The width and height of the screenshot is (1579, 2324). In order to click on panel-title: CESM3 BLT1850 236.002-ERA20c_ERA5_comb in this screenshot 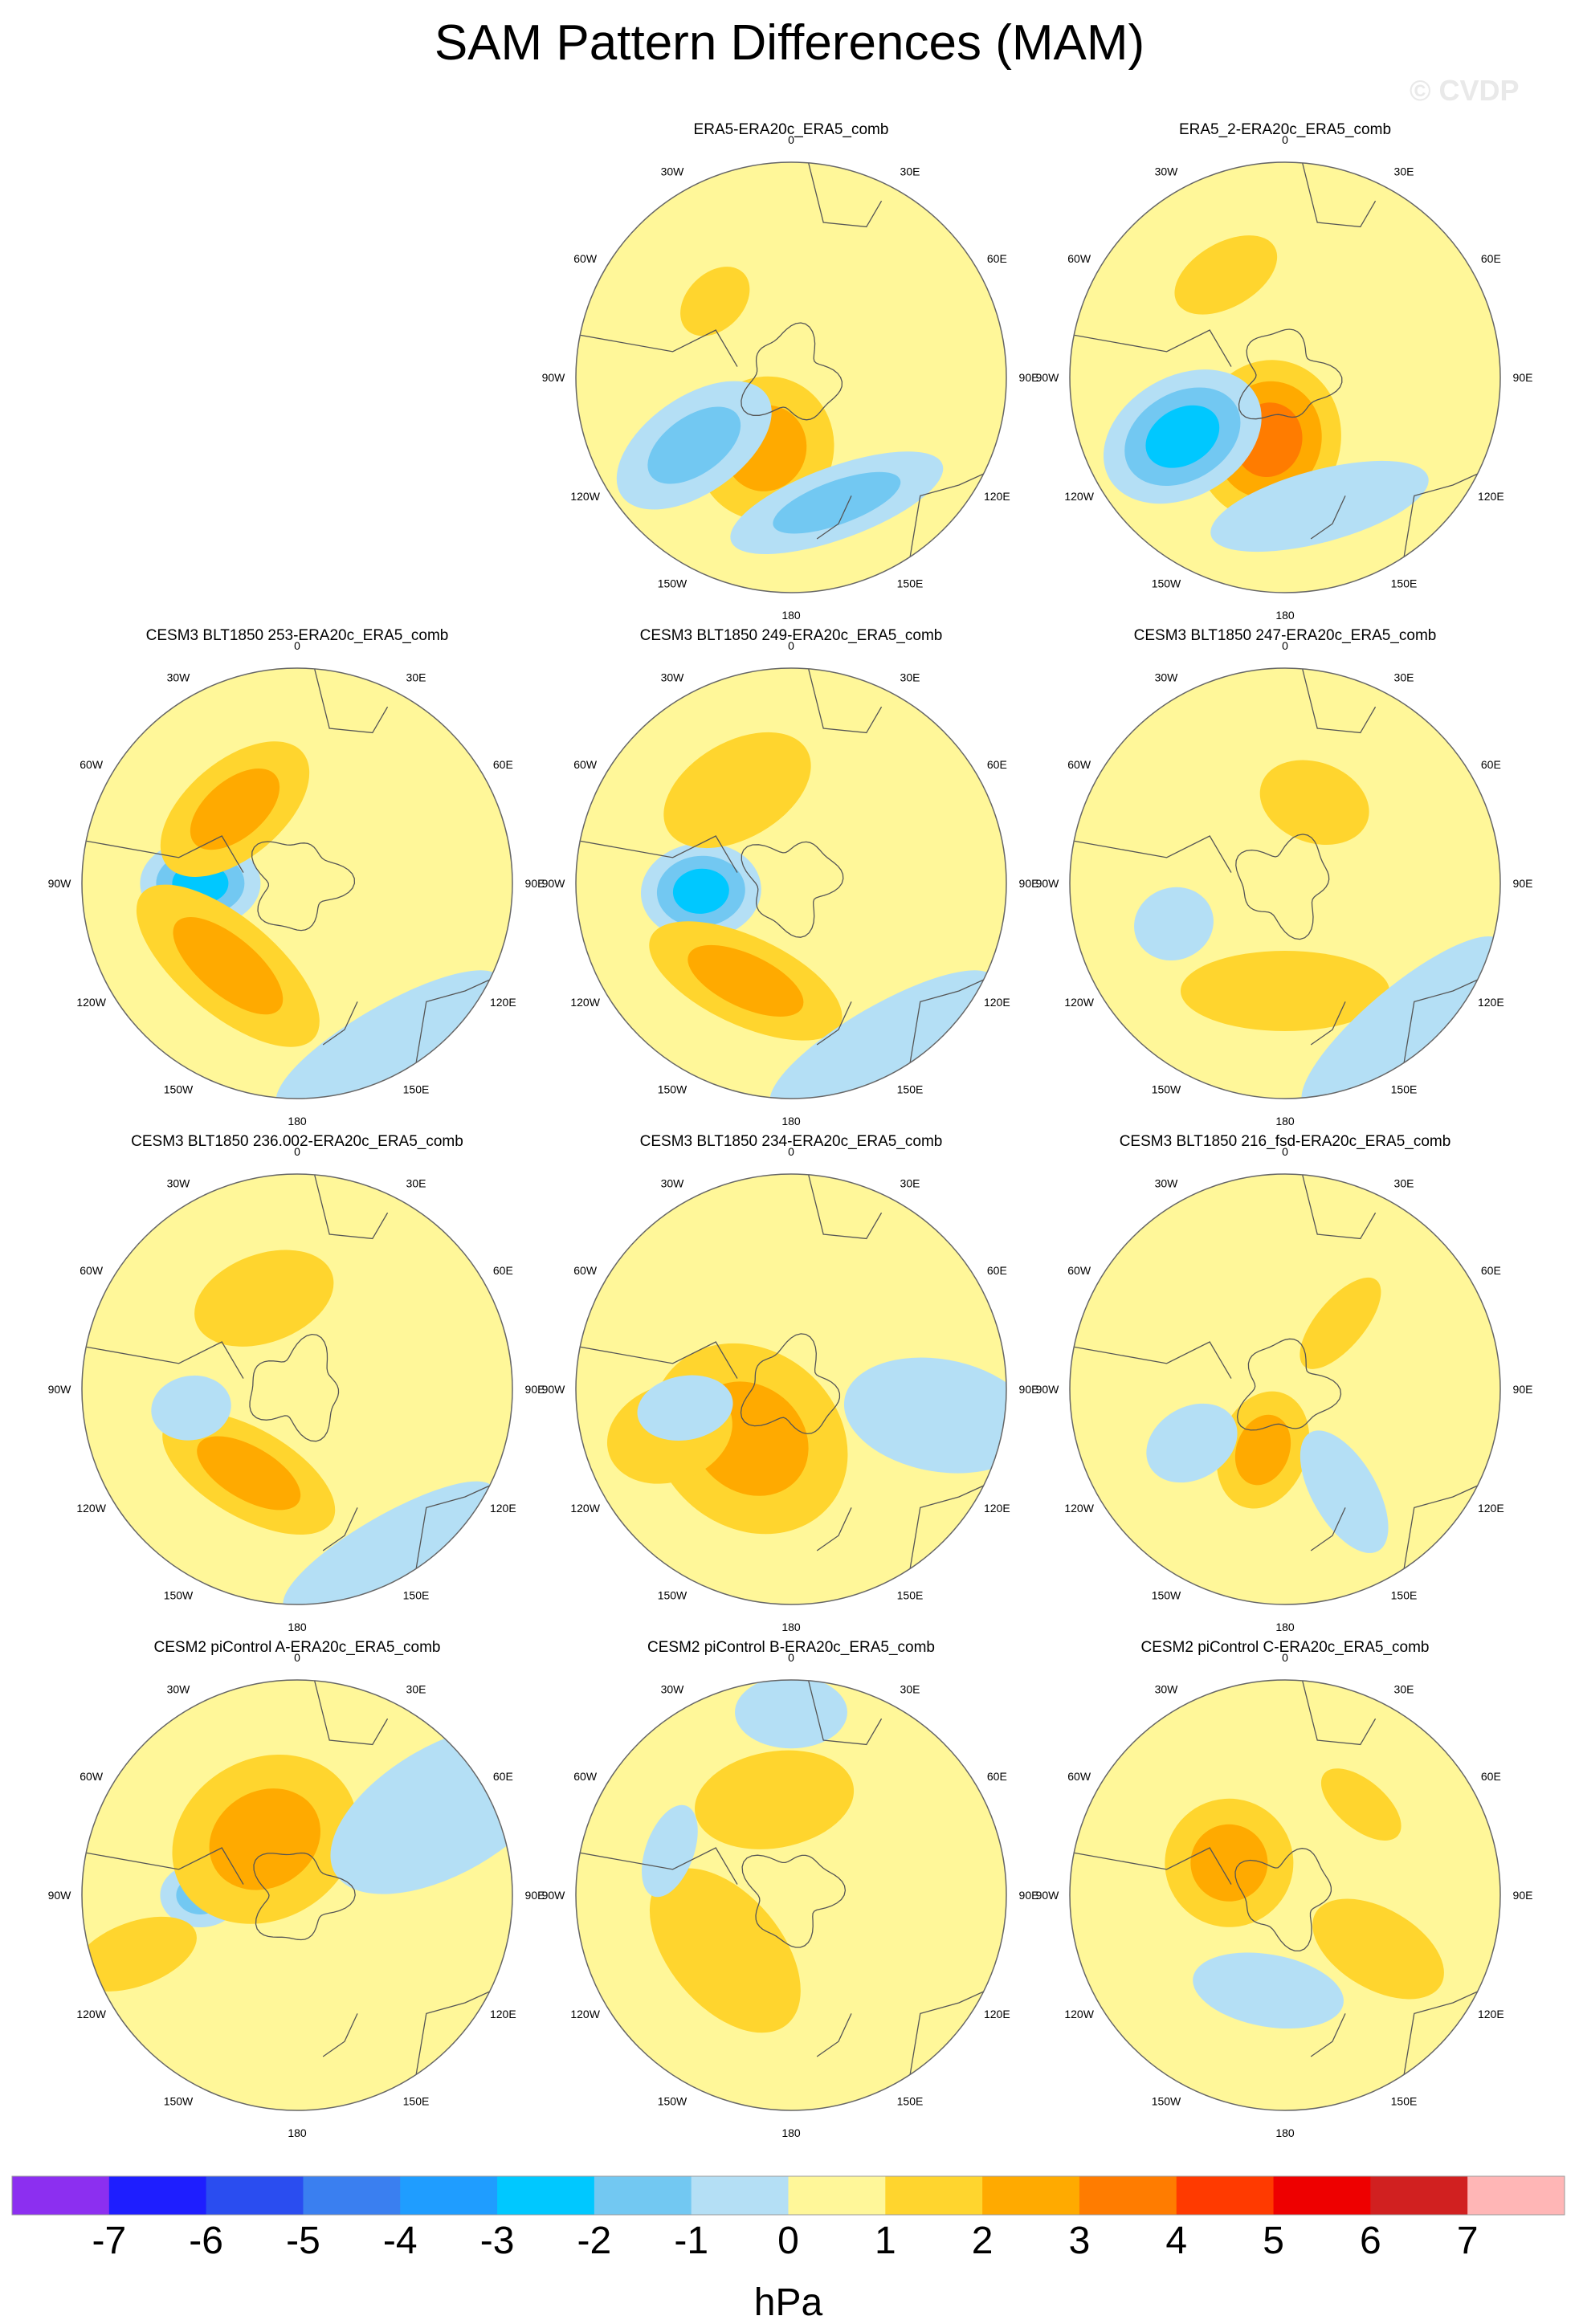, I will do `click(297, 1142)`.